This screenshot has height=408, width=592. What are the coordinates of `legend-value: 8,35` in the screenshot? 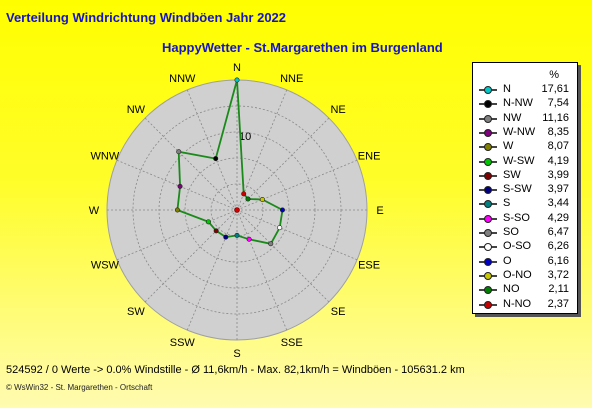 It's located at (558, 131).